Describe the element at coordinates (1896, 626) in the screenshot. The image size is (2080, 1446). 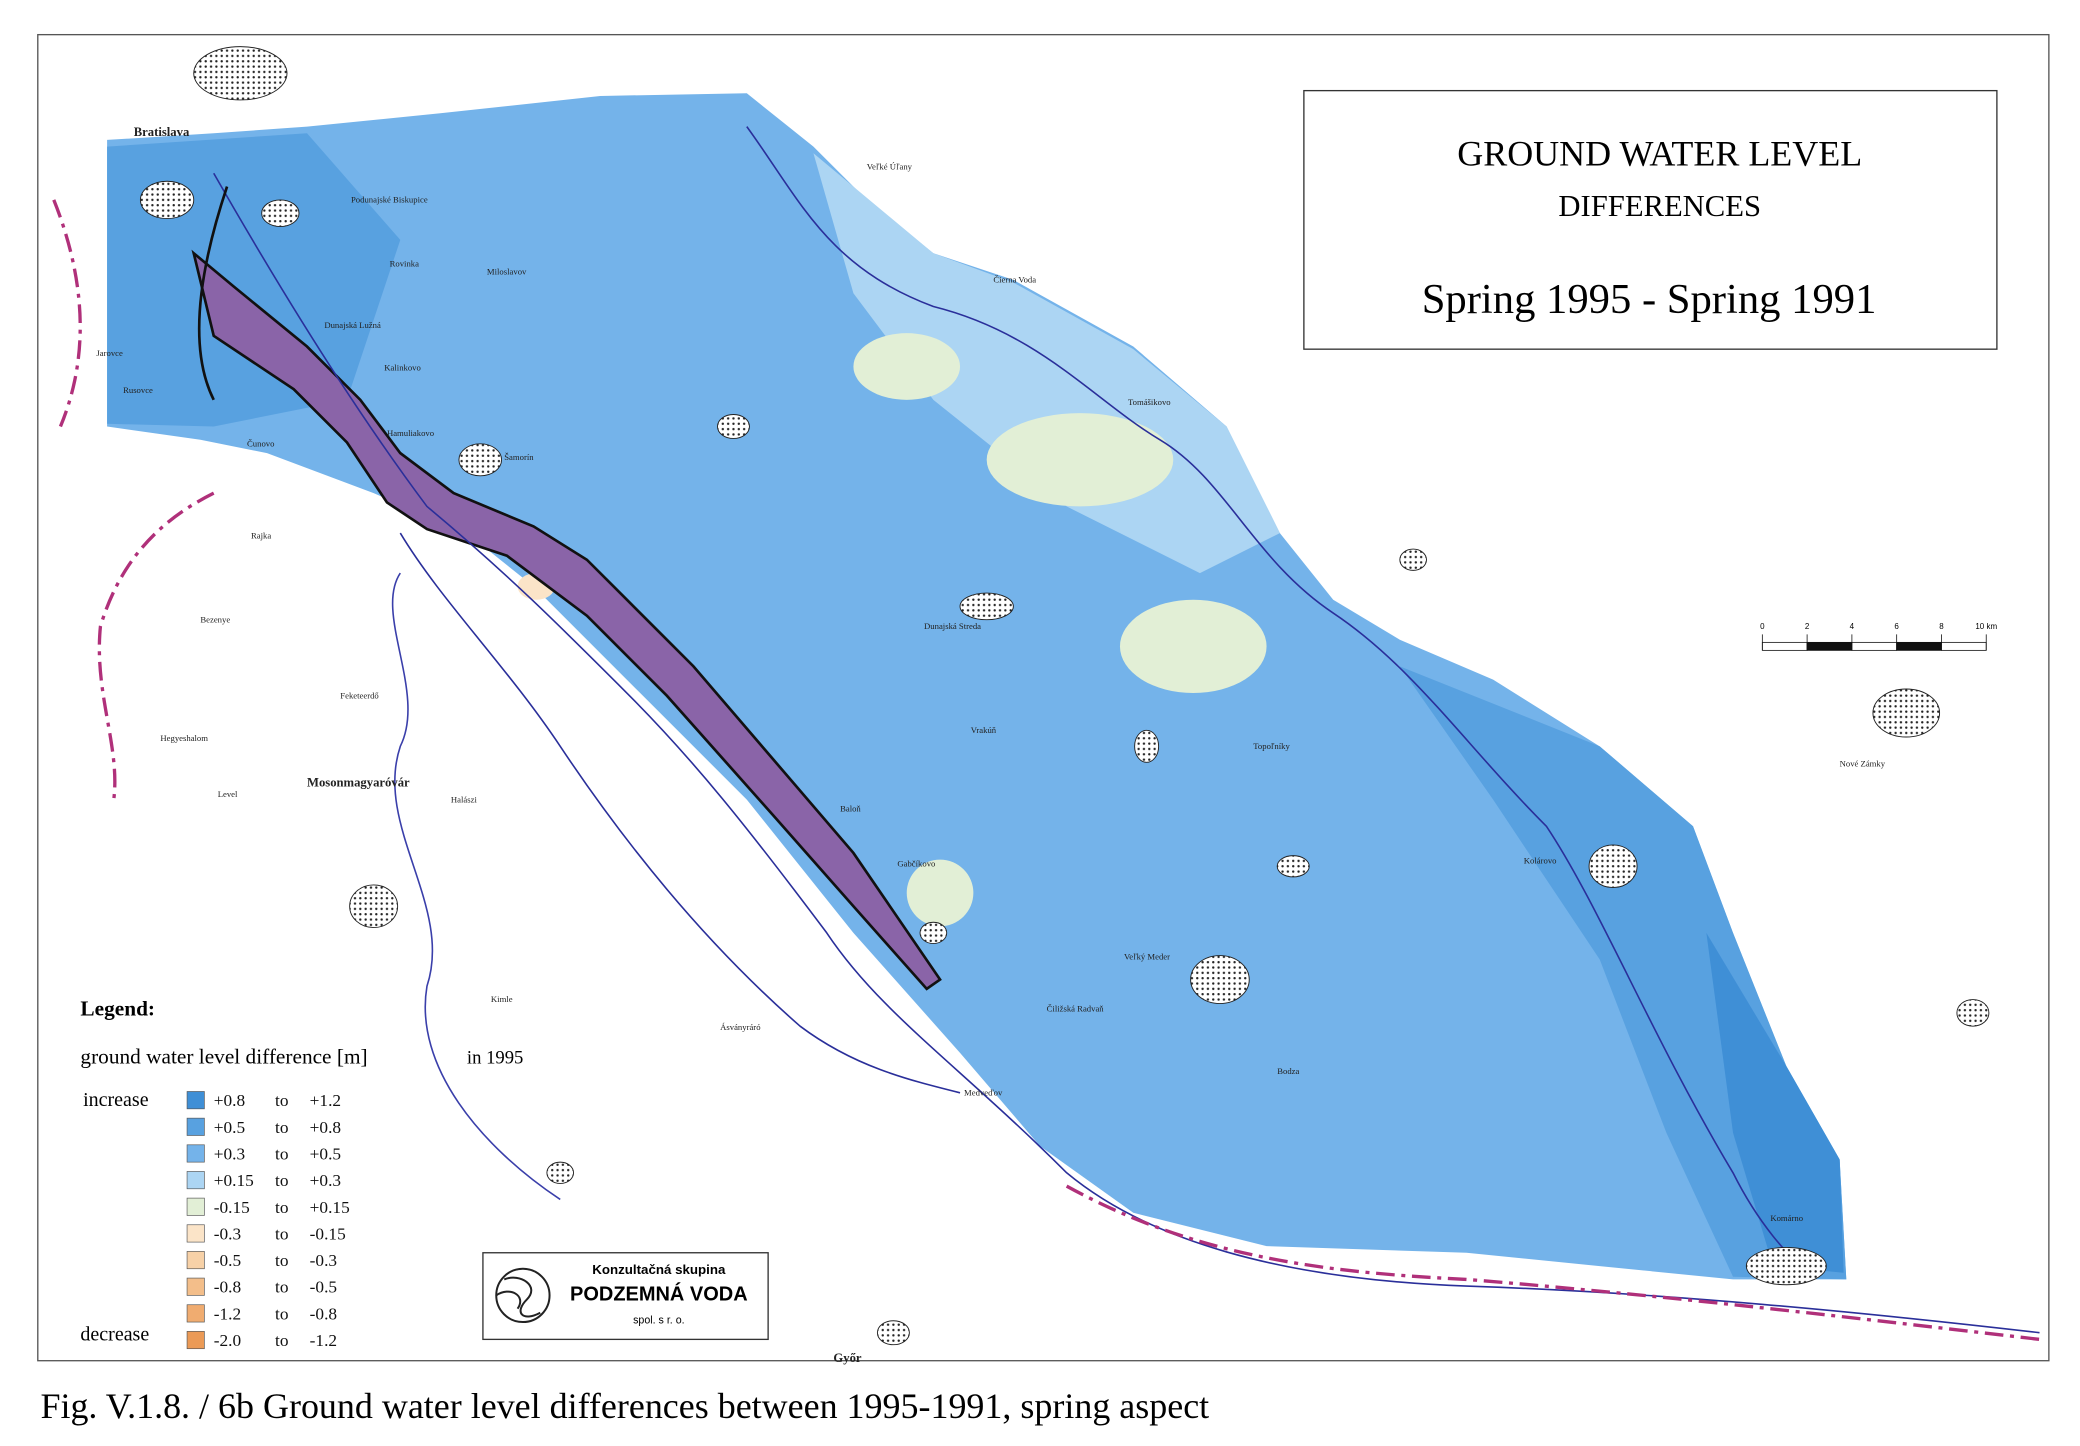
I see `scale-label: 6` at that location.